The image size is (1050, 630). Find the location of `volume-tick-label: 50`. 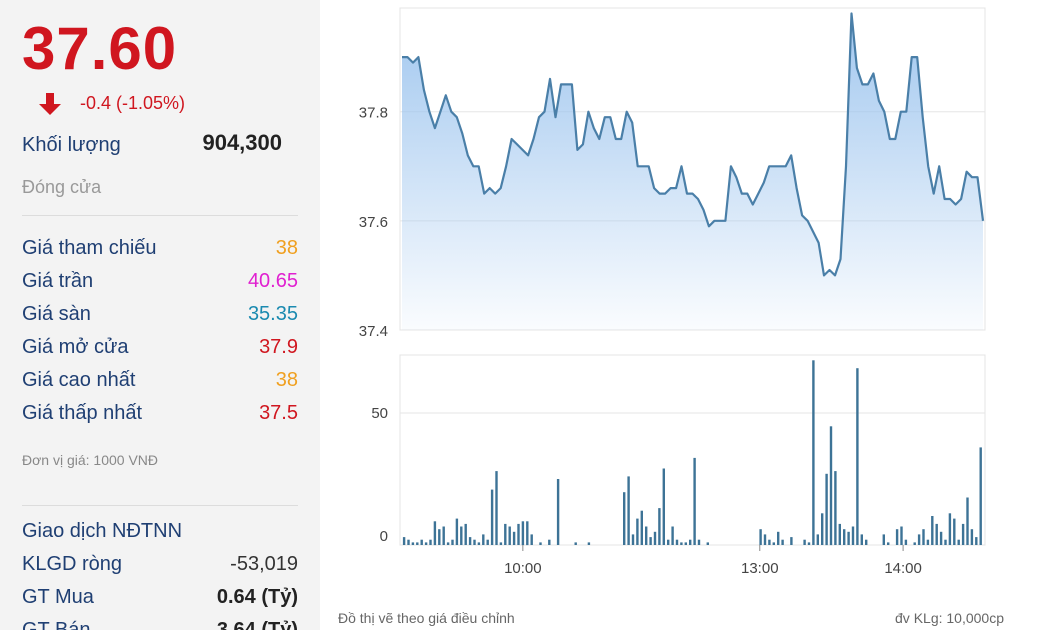

volume-tick-label: 50 is located at coordinates (379, 413).